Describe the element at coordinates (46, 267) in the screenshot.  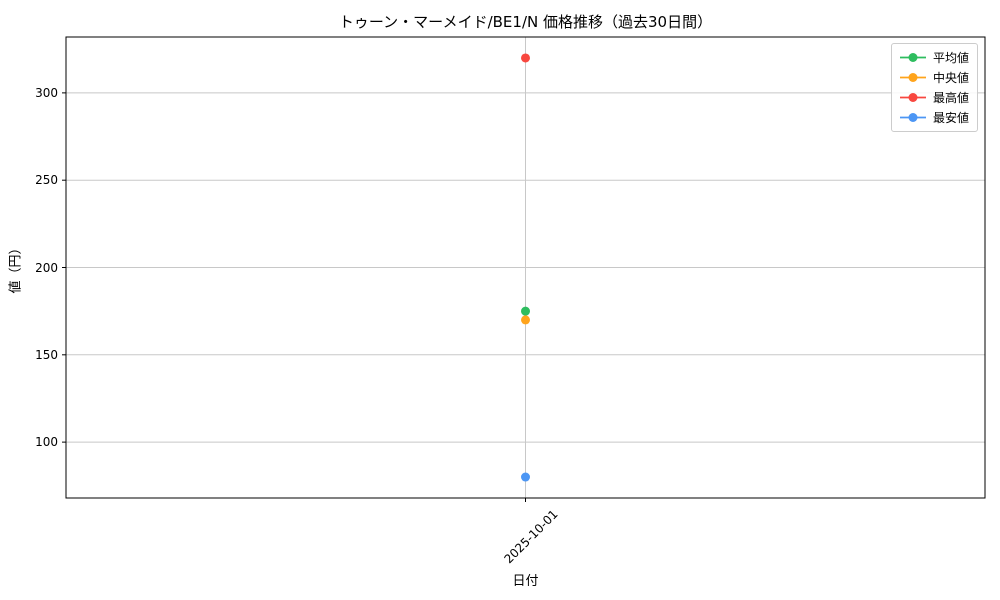
I see `y-tick-label: 200` at that location.